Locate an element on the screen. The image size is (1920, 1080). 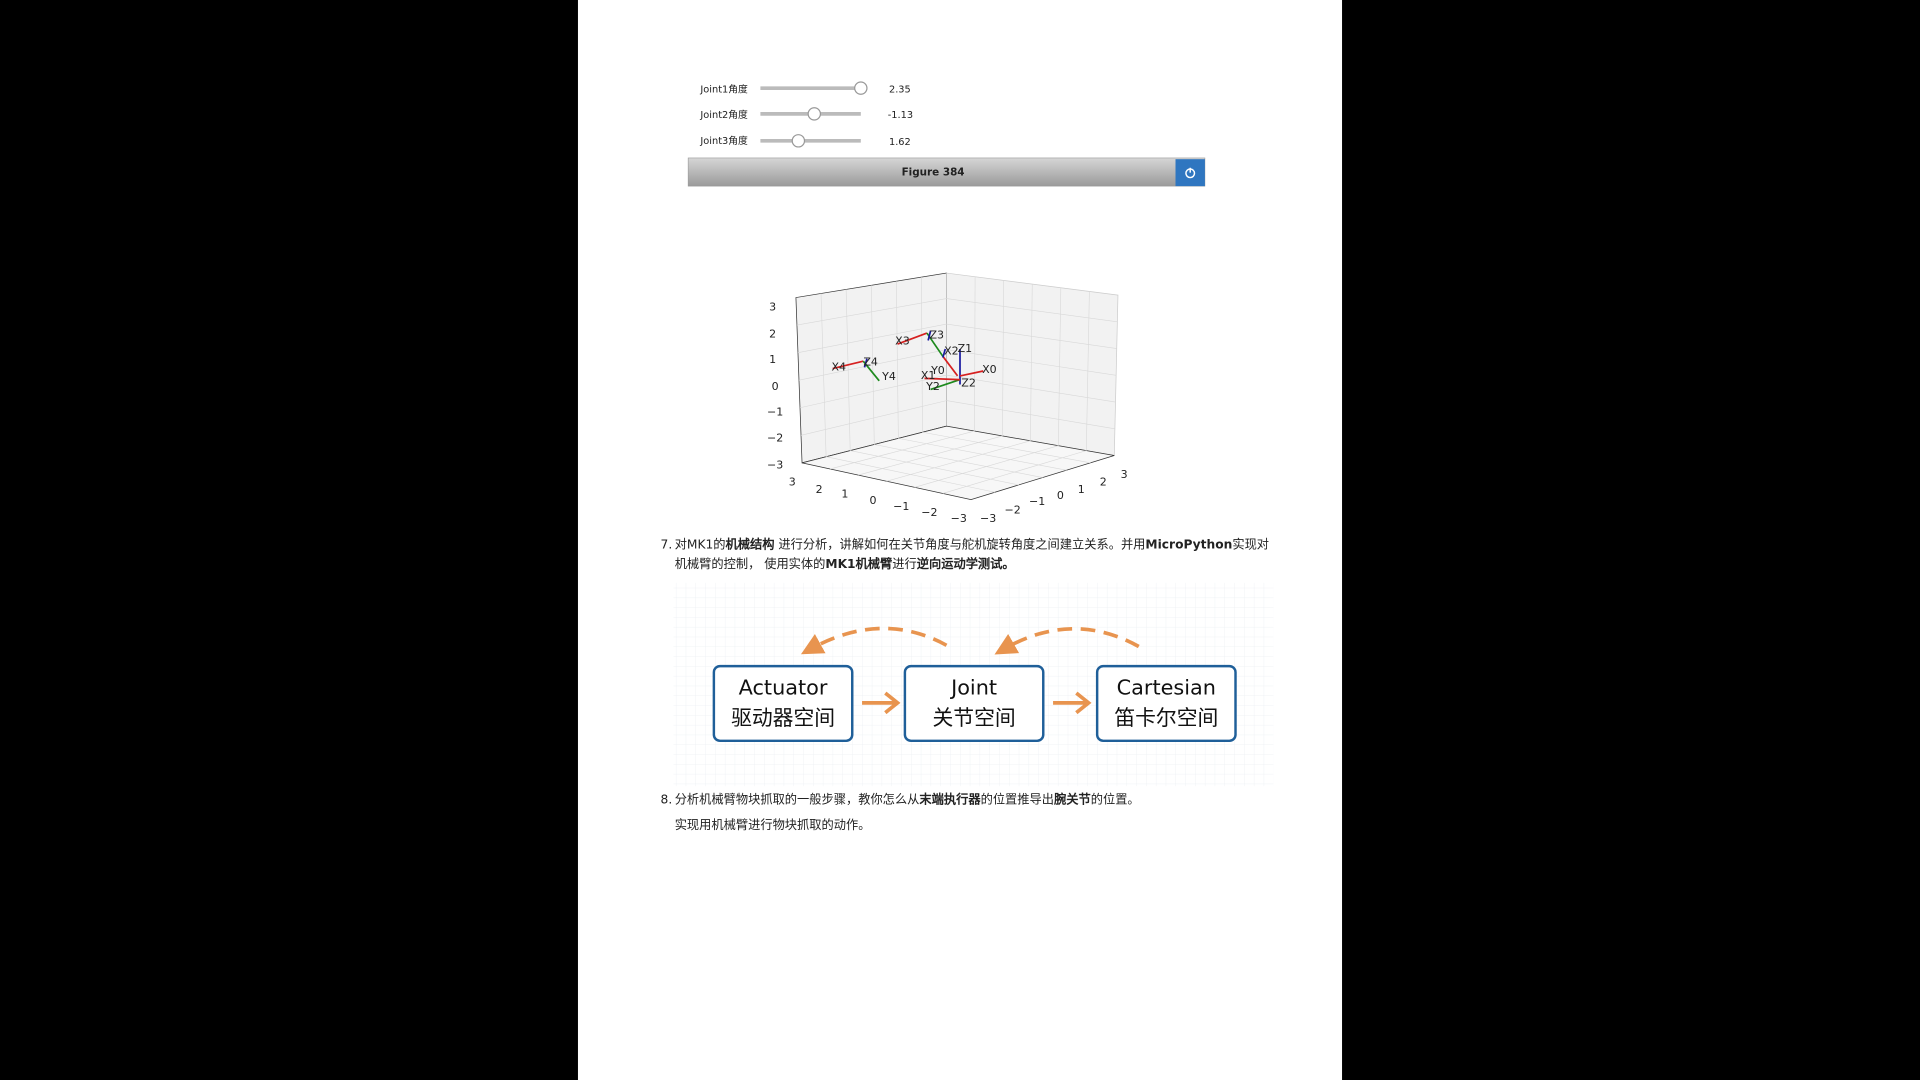
frames is located at coordinates (908, 360).